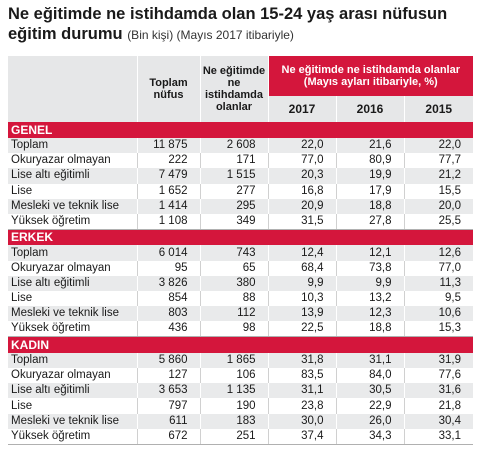 This screenshot has height=470, width=477. Describe the element at coordinates (168, 176) in the screenshot. I see `cell-total: 7 479` at that location.